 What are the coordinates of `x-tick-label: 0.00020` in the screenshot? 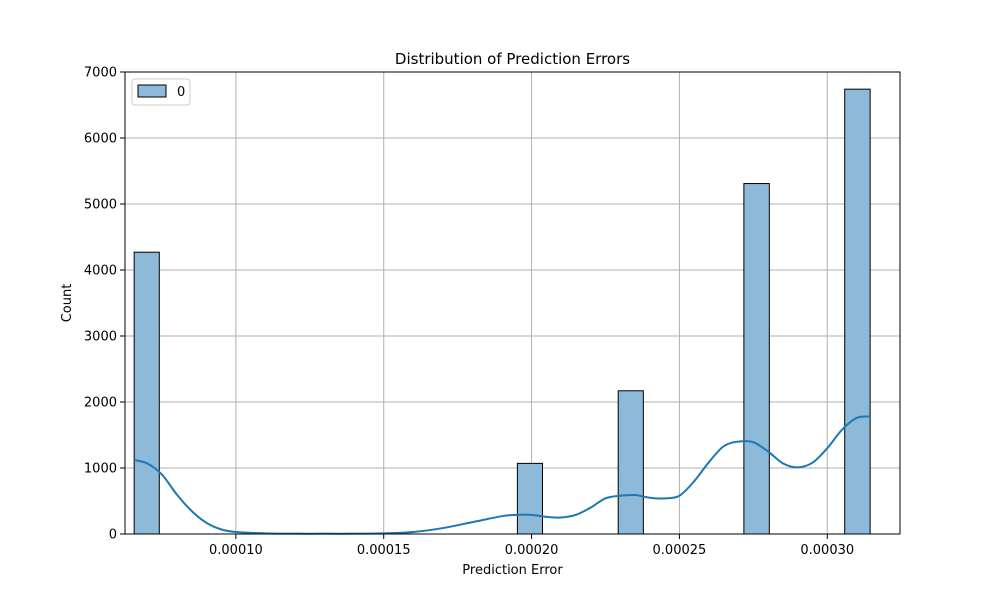 It's located at (532, 550).